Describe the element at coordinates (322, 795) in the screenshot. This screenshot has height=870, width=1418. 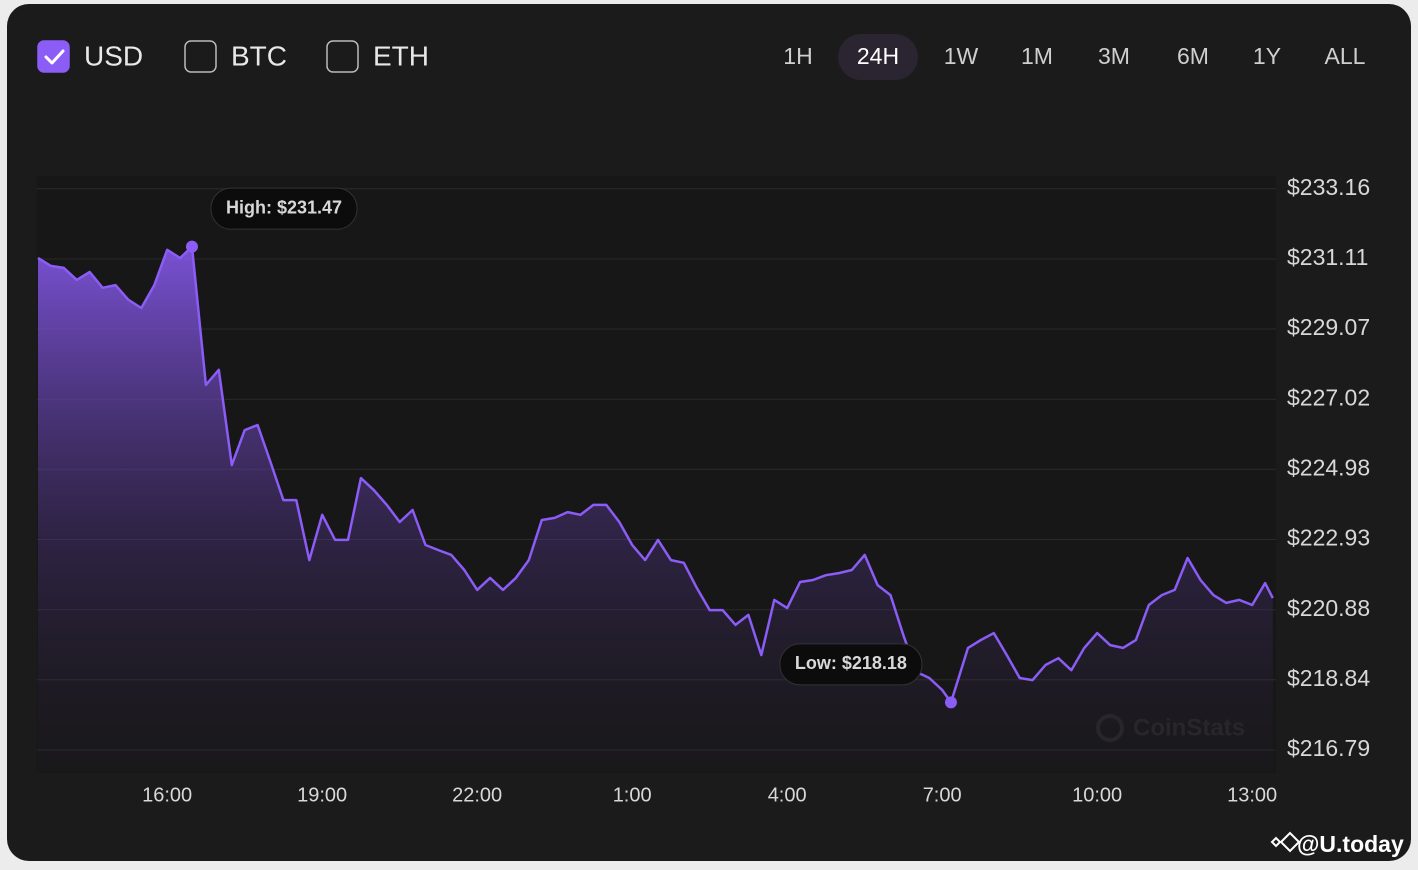
I see `x-tick-label: 19:00` at that location.